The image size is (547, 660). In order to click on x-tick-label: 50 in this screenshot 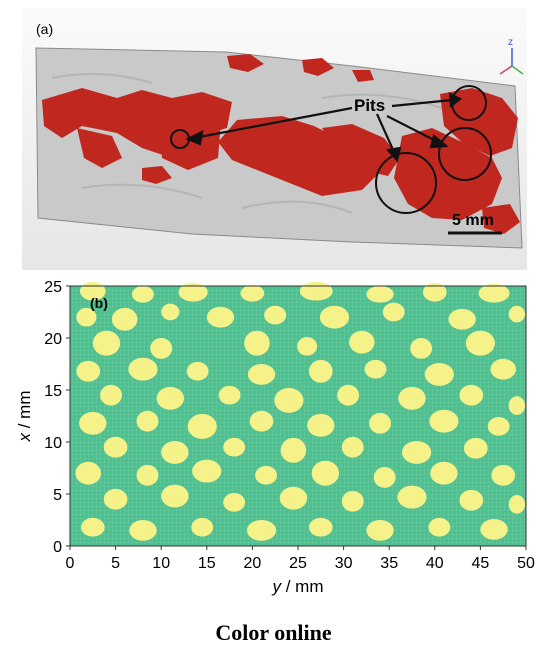, I will do `click(526, 563)`.